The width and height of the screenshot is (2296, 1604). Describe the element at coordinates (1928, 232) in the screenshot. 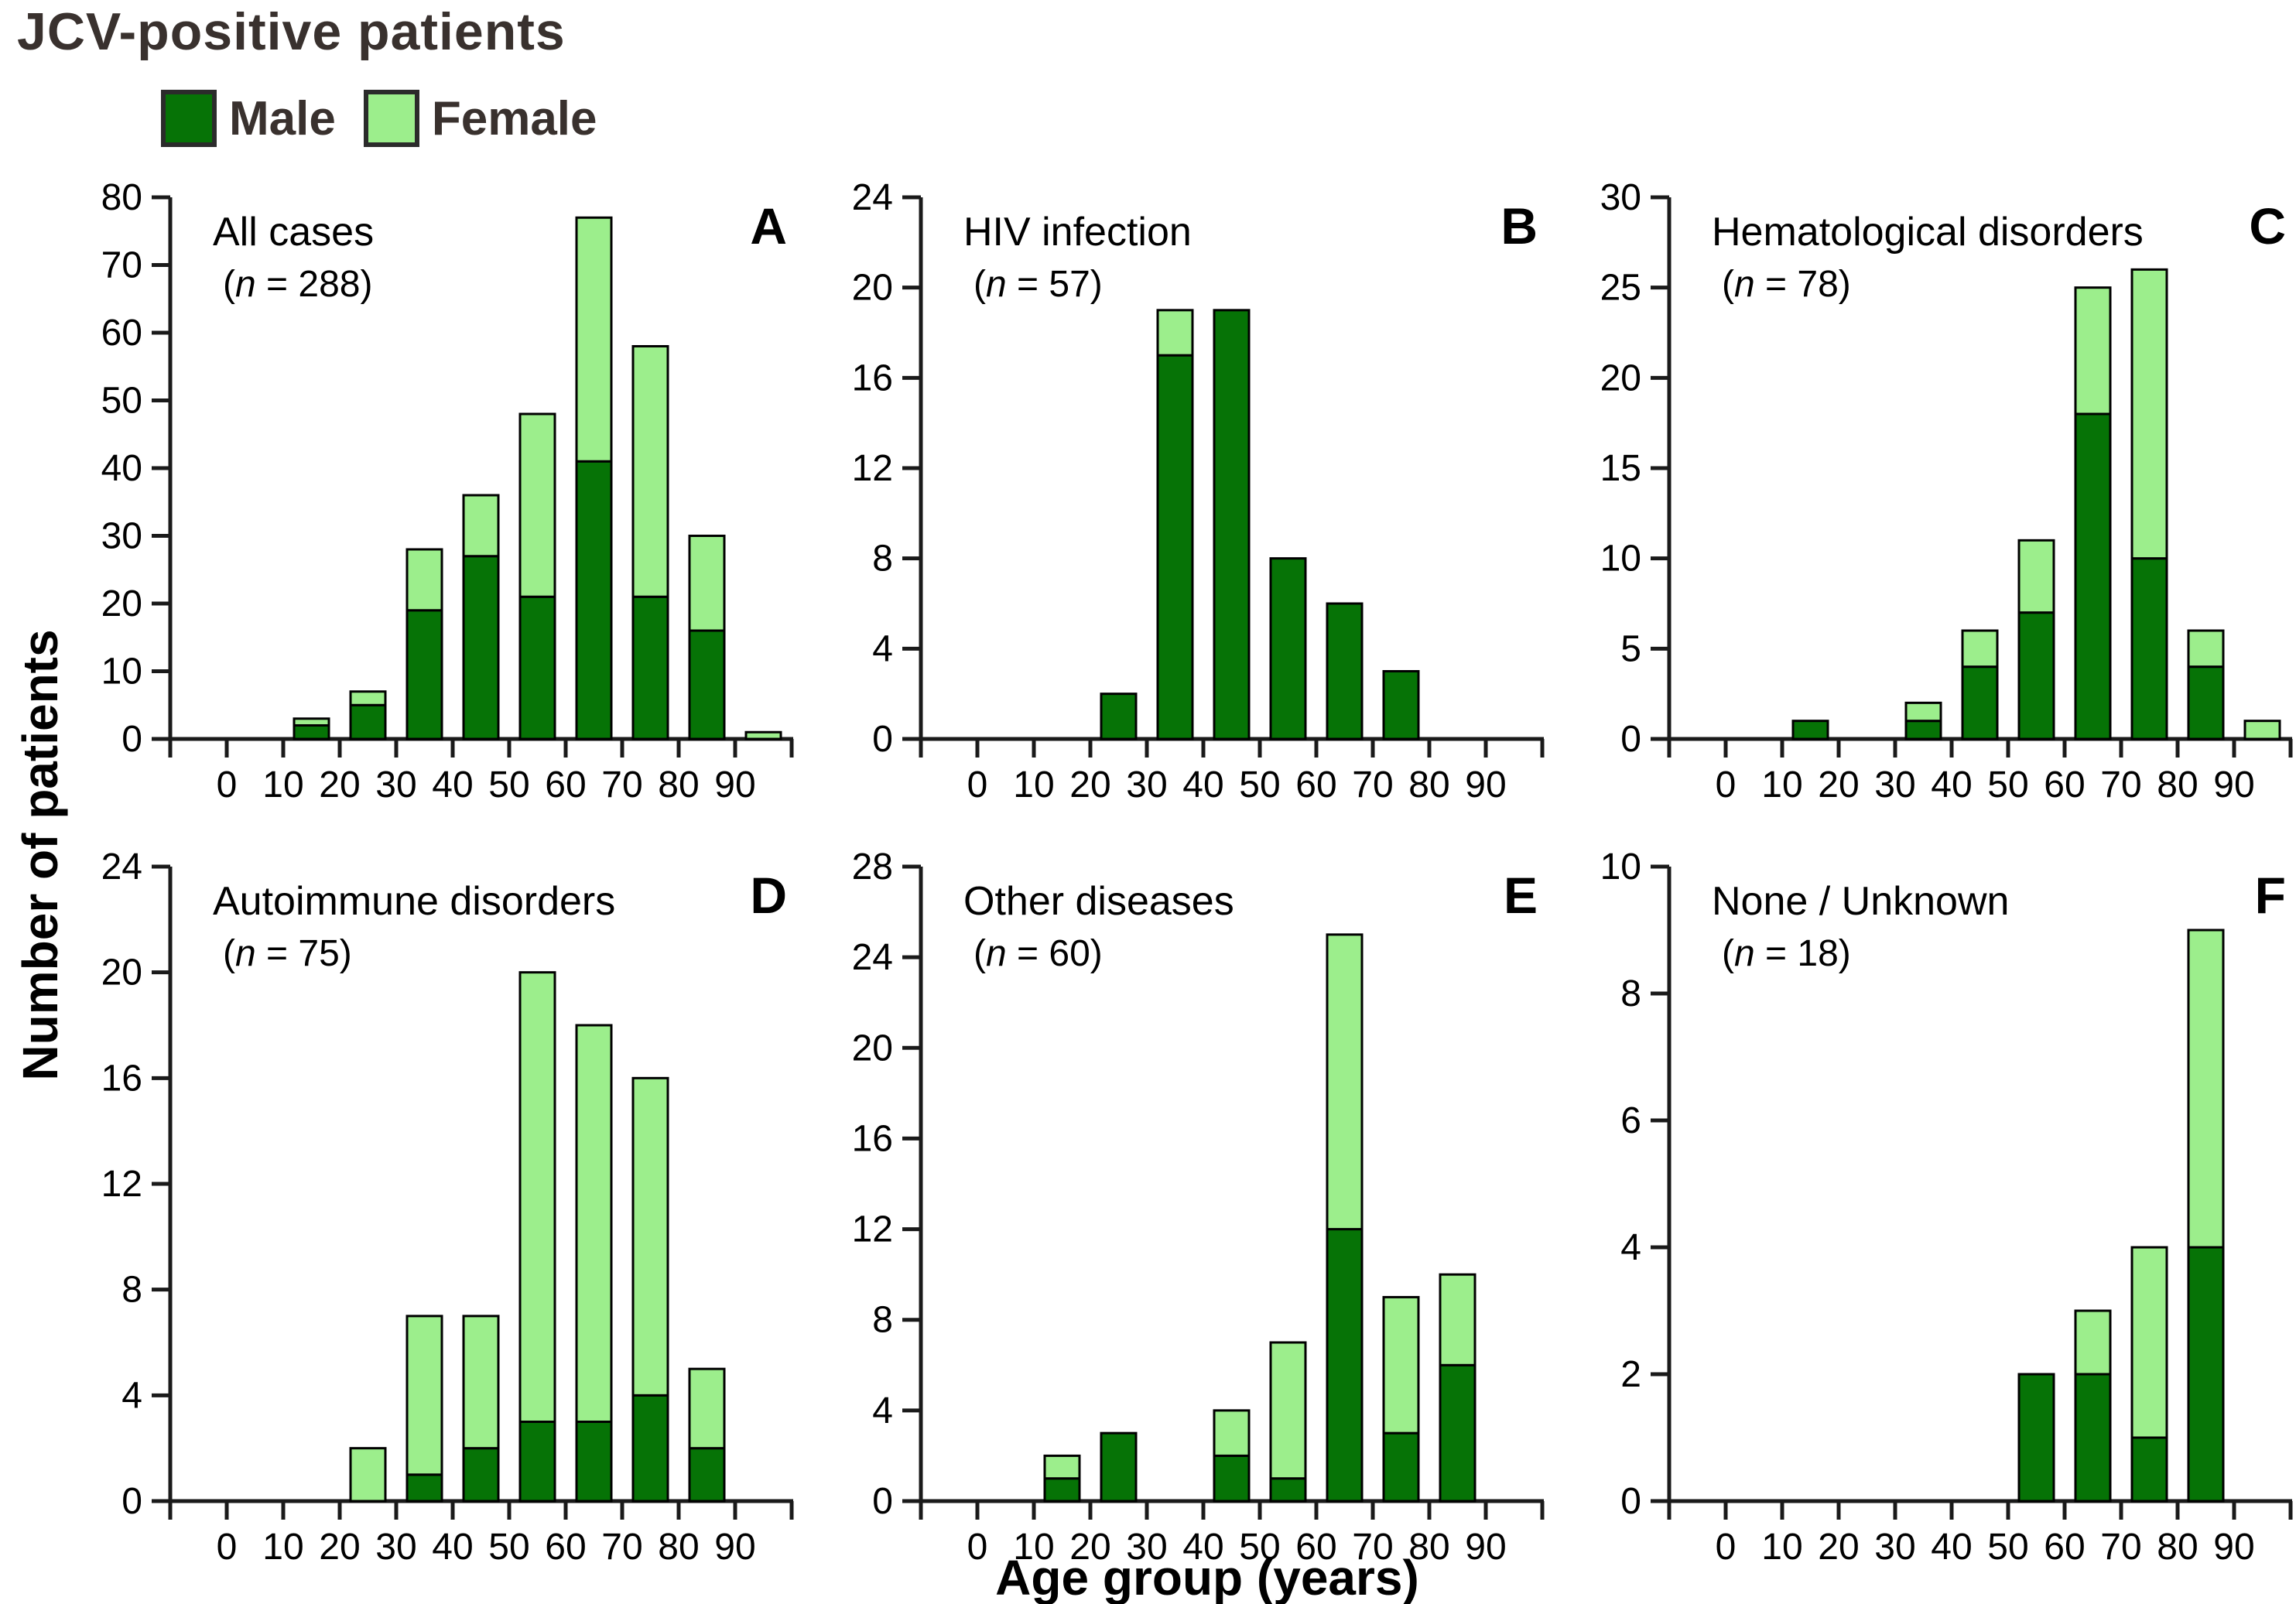

I see `panel-title: Hematological disorders` at that location.